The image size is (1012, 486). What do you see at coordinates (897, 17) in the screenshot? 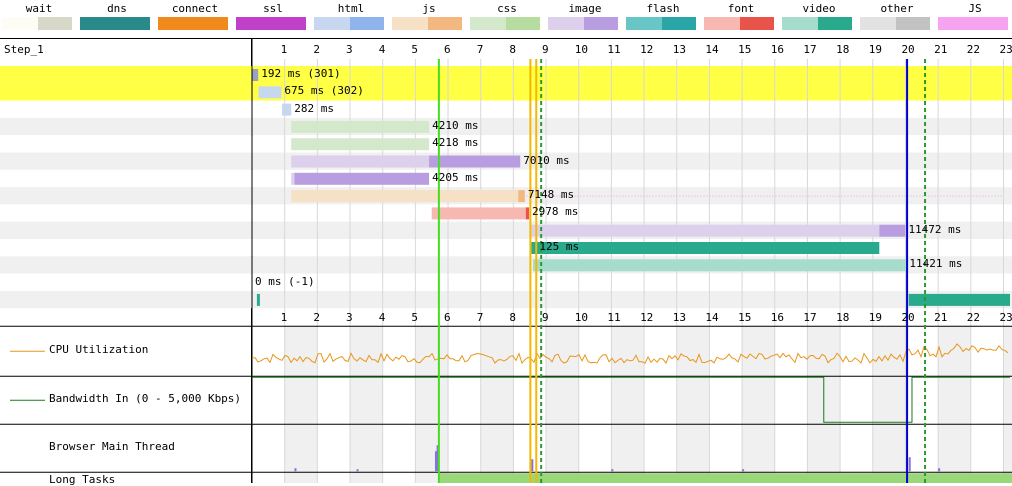
I see `legend-item-other: other` at bounding box center [897, 17].